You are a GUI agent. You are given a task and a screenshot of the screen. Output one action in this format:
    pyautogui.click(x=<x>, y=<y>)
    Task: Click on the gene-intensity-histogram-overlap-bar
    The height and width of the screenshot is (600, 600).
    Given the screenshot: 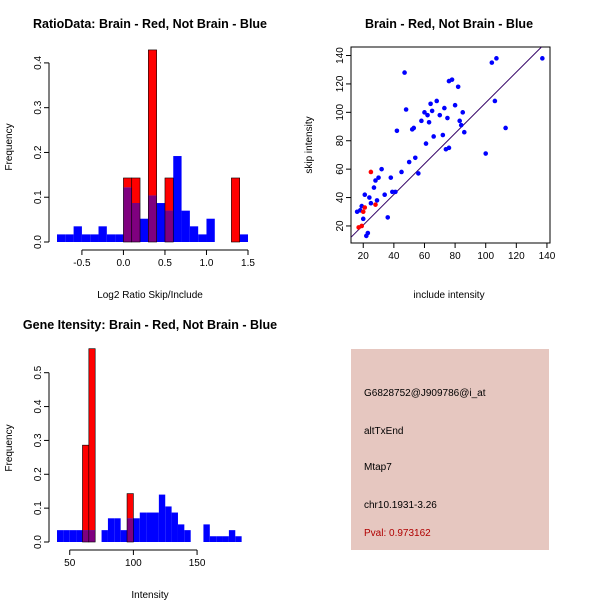 What is the action you would take?
    pyautogui.click(x=92, y=536)
    